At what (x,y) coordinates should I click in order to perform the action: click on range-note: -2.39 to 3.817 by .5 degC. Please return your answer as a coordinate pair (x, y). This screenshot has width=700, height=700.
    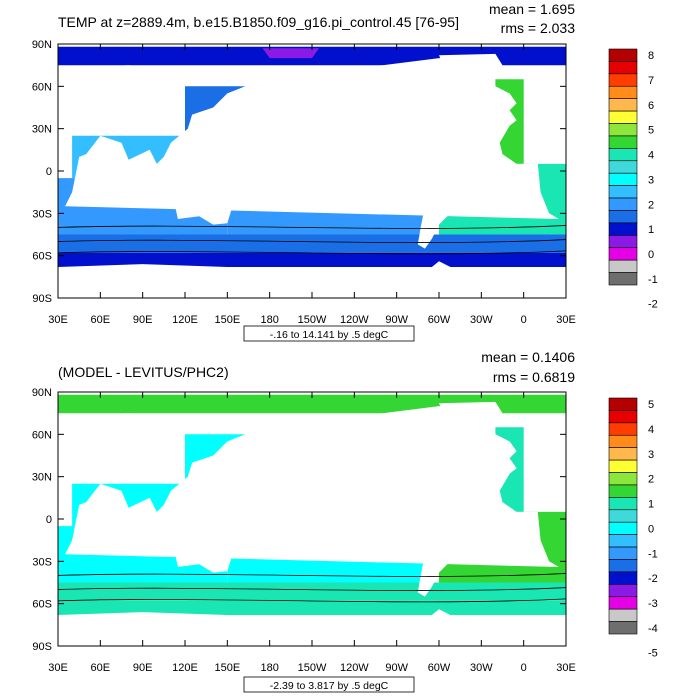
    Looking at the image, I should click on (329, 684).